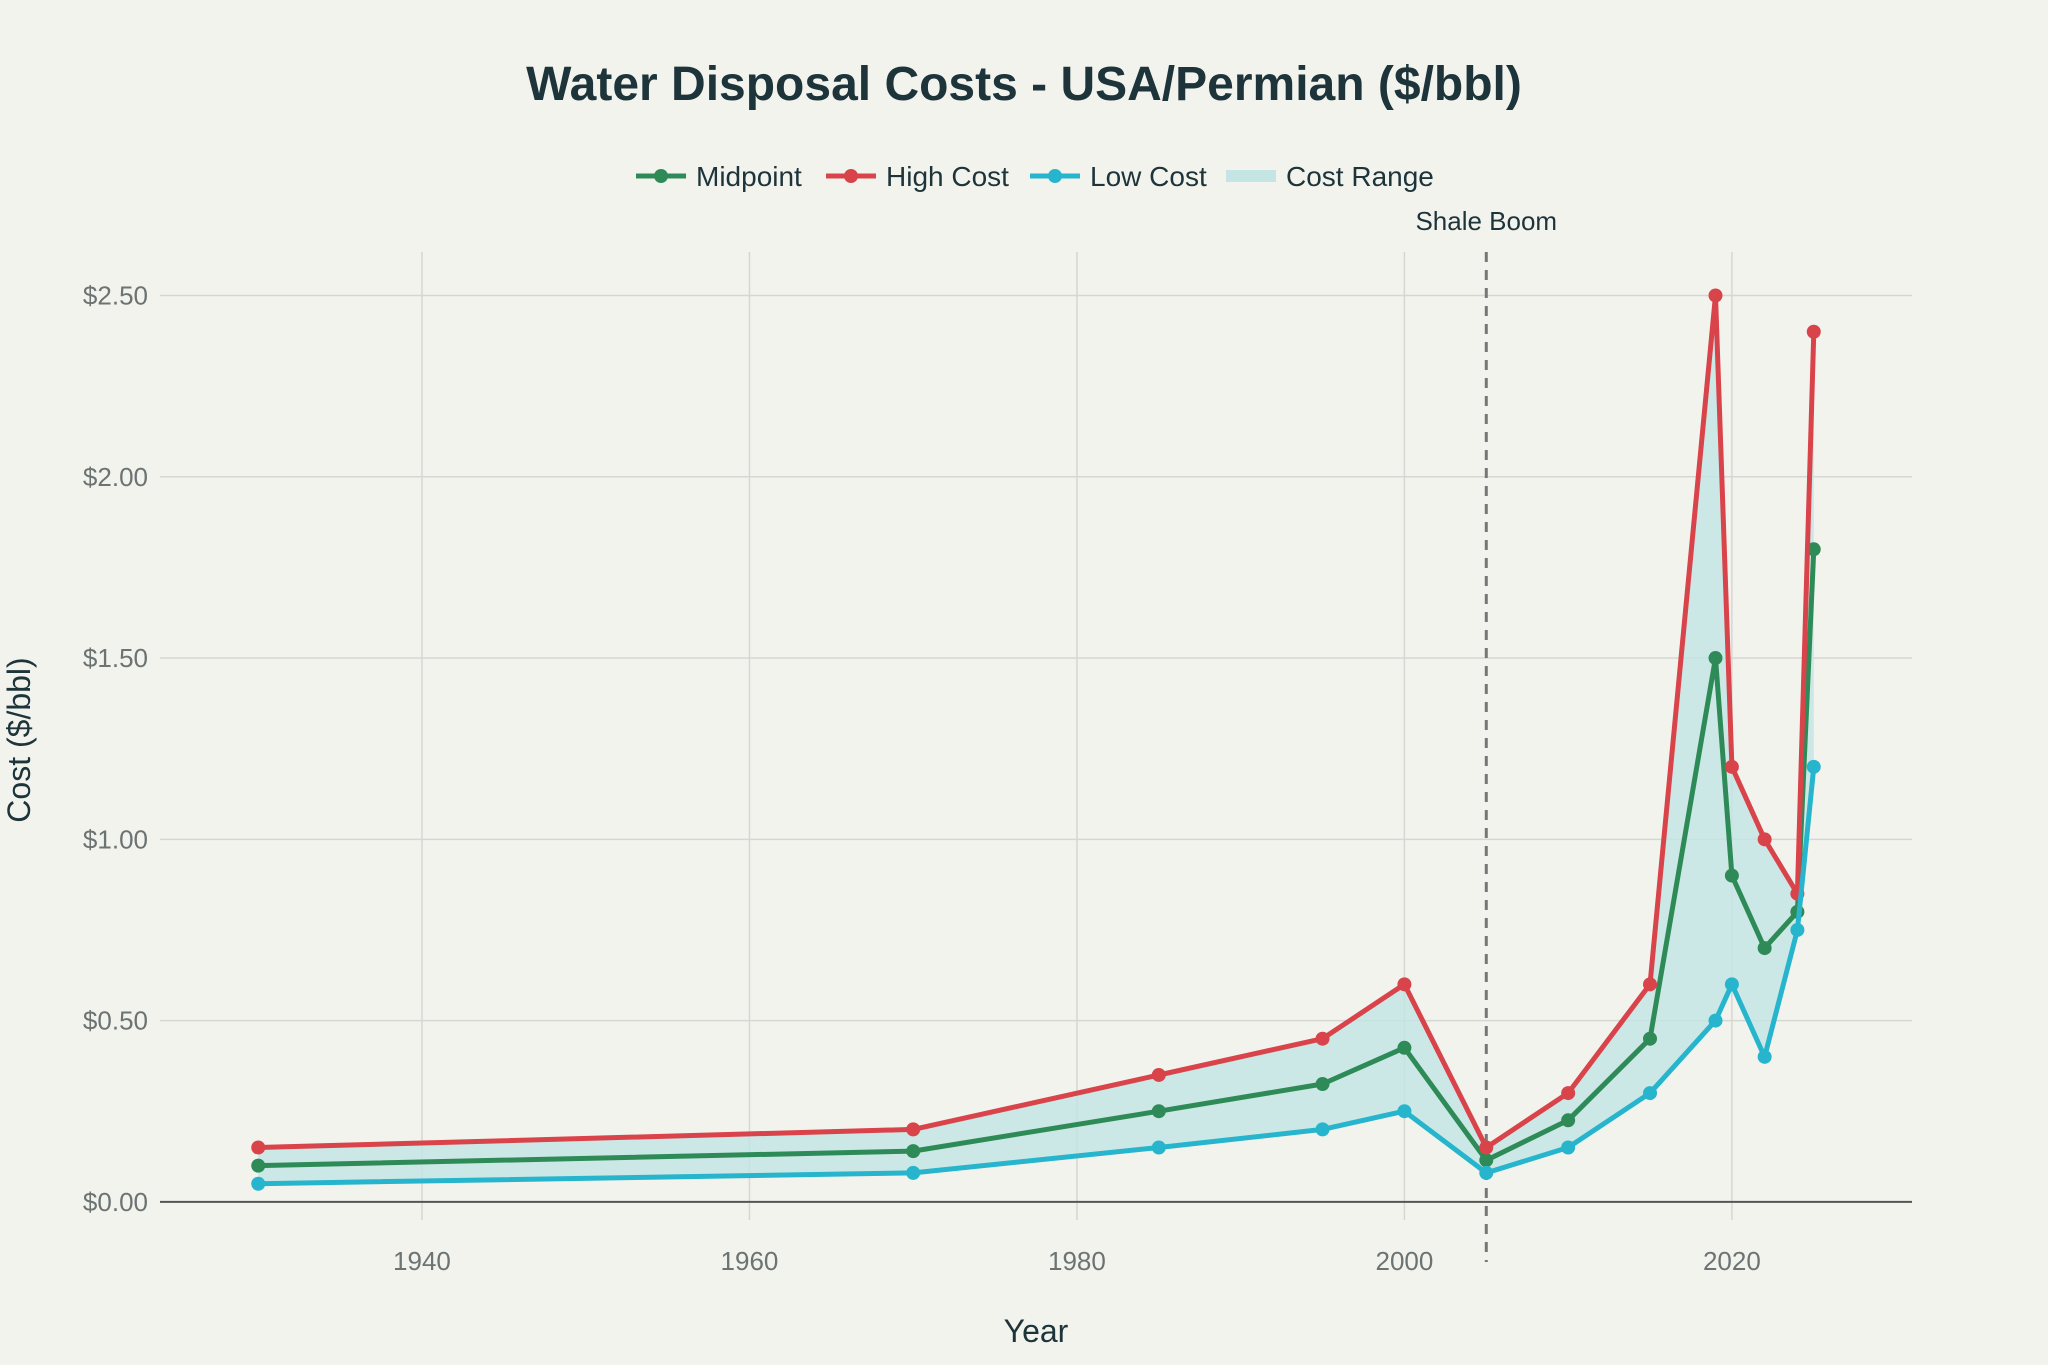 Image resolution: width=2048 pixels, height=1365 pixels. Describe the element at coordinates (115, 477) in the screenshot. I see `y-tick-label: $2.00` at that location.